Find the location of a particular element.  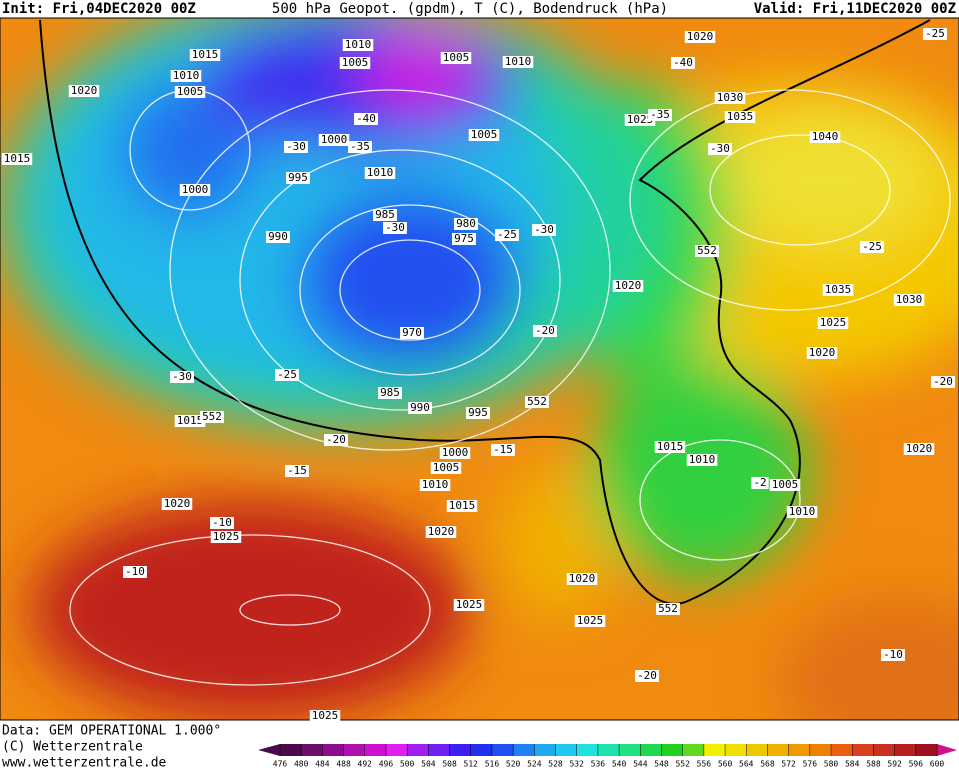

contour-label-text: 552 is located at coordinates (707, 250).